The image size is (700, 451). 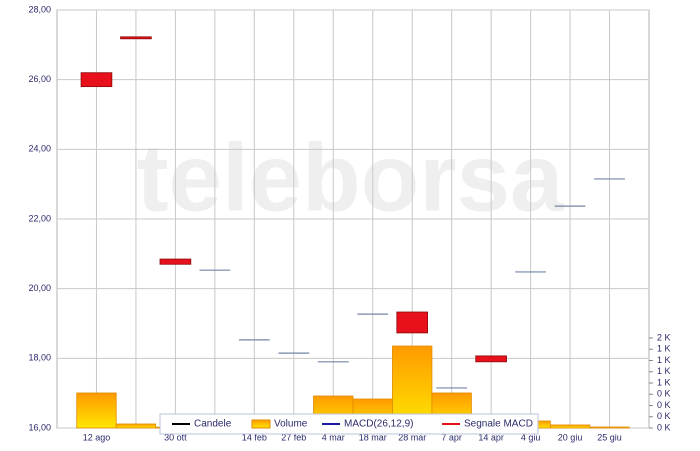 What do you see at coordinates (39, 427) in the screenshot?
I see `y-tick-label: 16,00` at bounding box center [39, 427].